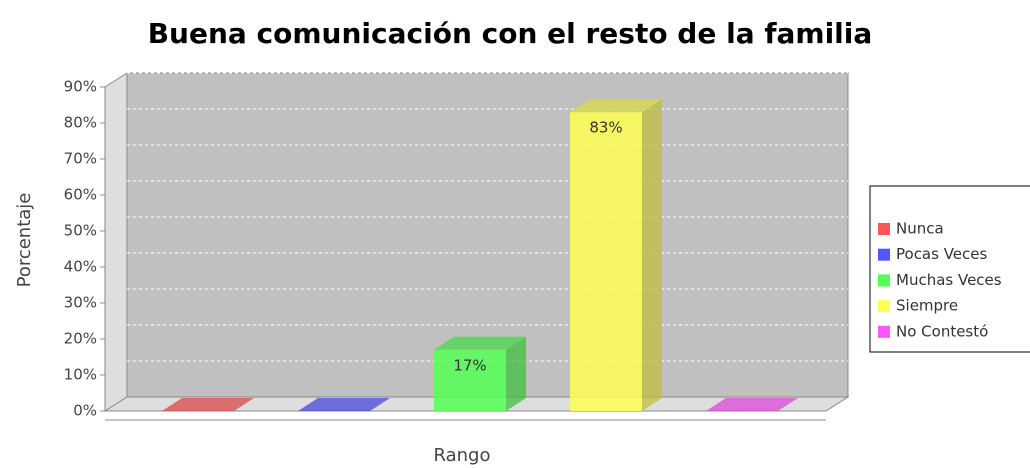  What do you see at coordinates (85, 411) in the screenshot?
I see `y-tick-label: 0%` at bounding box center [85, 411].